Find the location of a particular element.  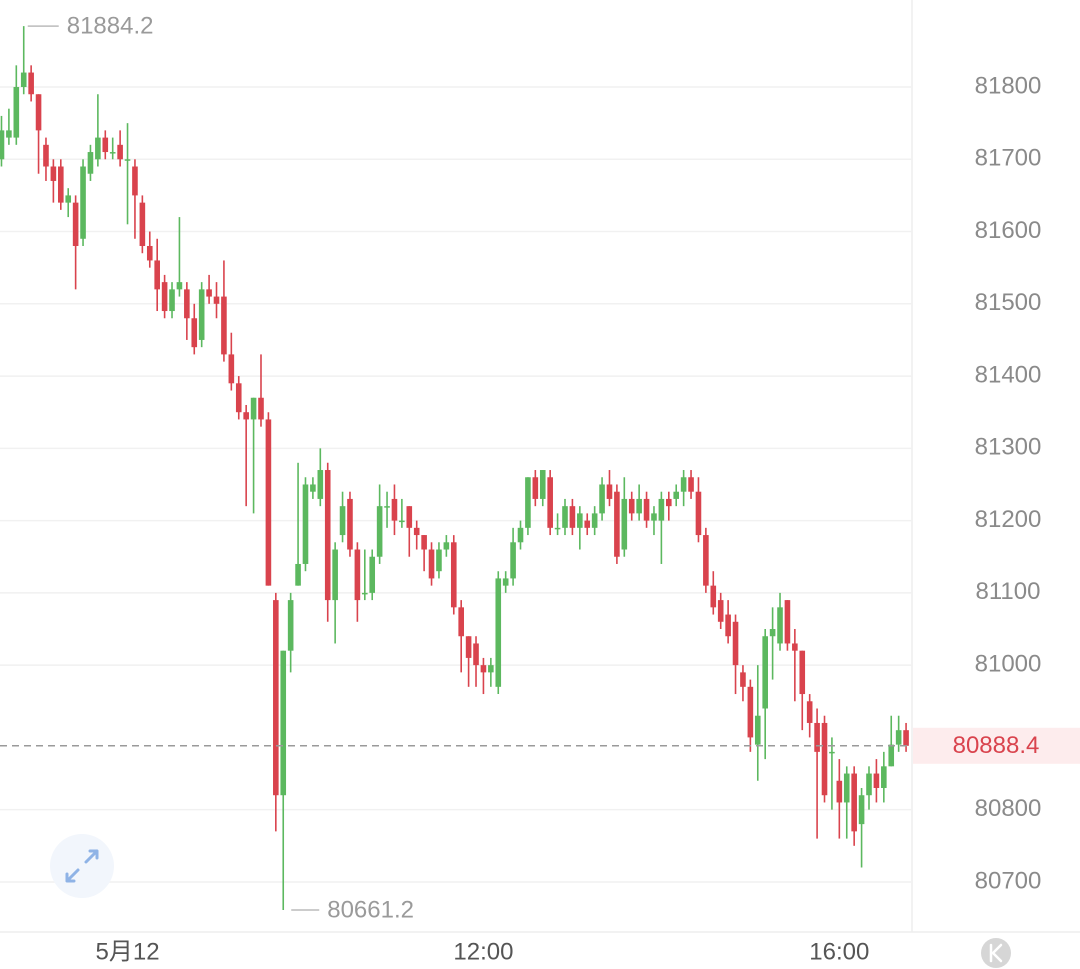

kline-icon is located at coordinates (996, 953).